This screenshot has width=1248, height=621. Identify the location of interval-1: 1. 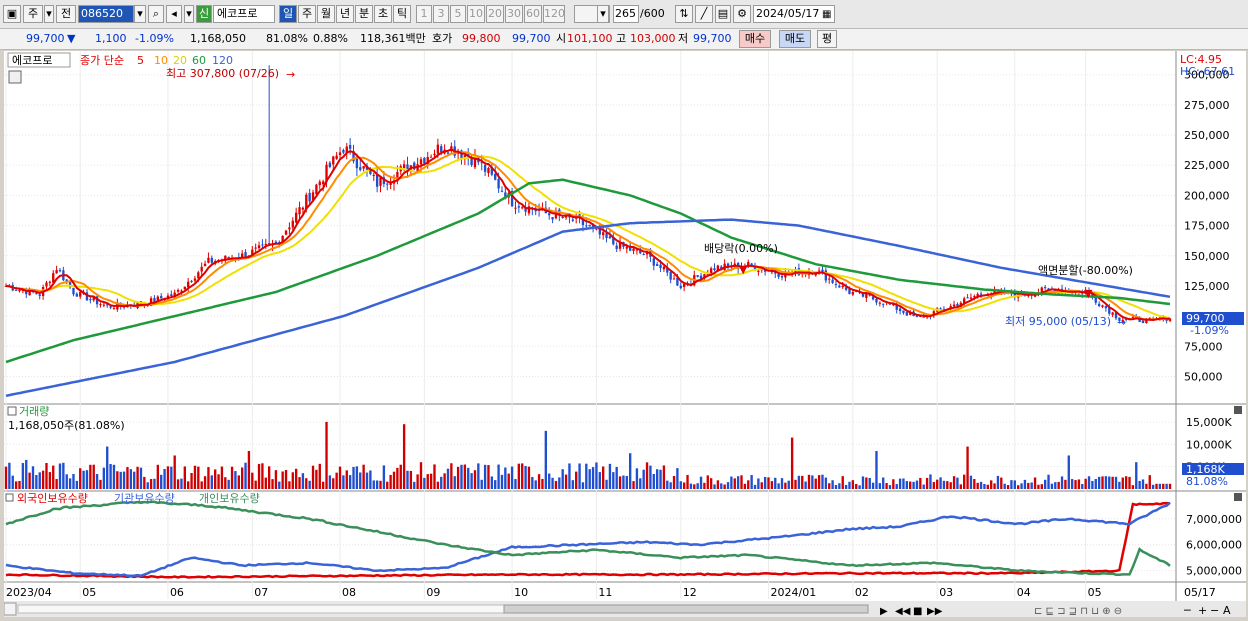
(424, 14).